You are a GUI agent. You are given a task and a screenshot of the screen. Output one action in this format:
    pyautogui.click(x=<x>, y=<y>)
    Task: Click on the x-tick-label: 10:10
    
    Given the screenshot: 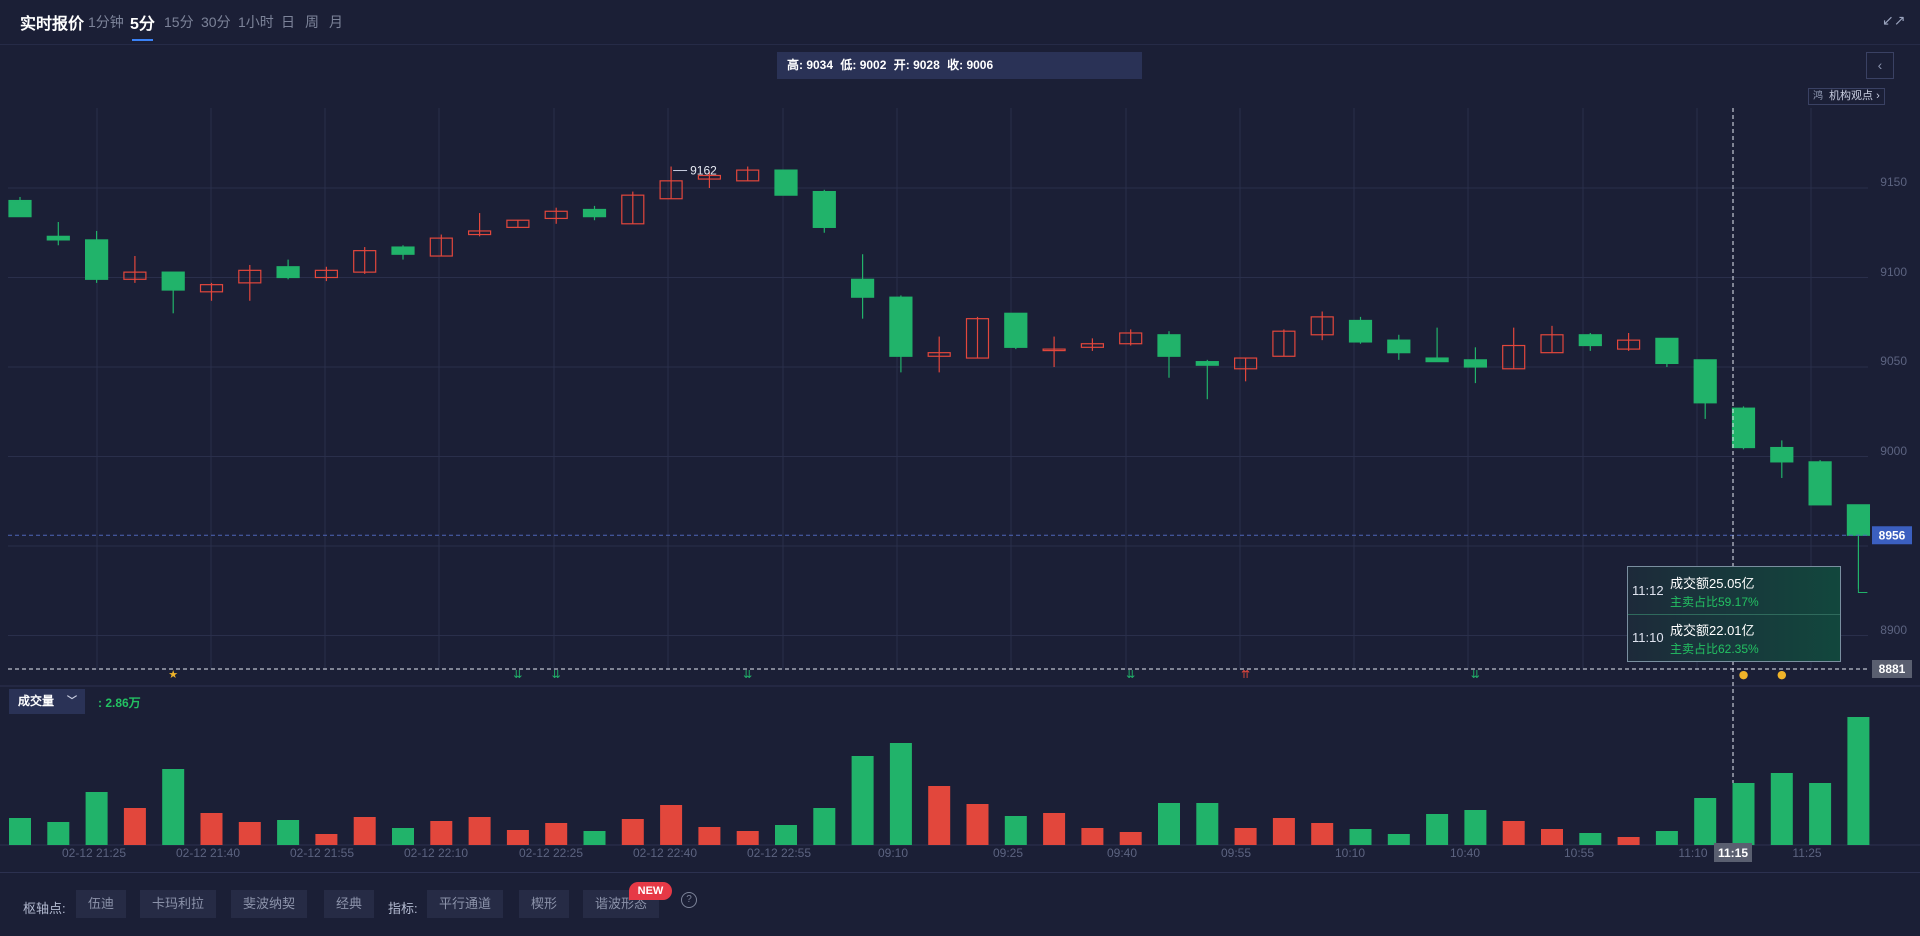 What is the action you would take?
    pyautogui.click(x=1350, y=853)
    